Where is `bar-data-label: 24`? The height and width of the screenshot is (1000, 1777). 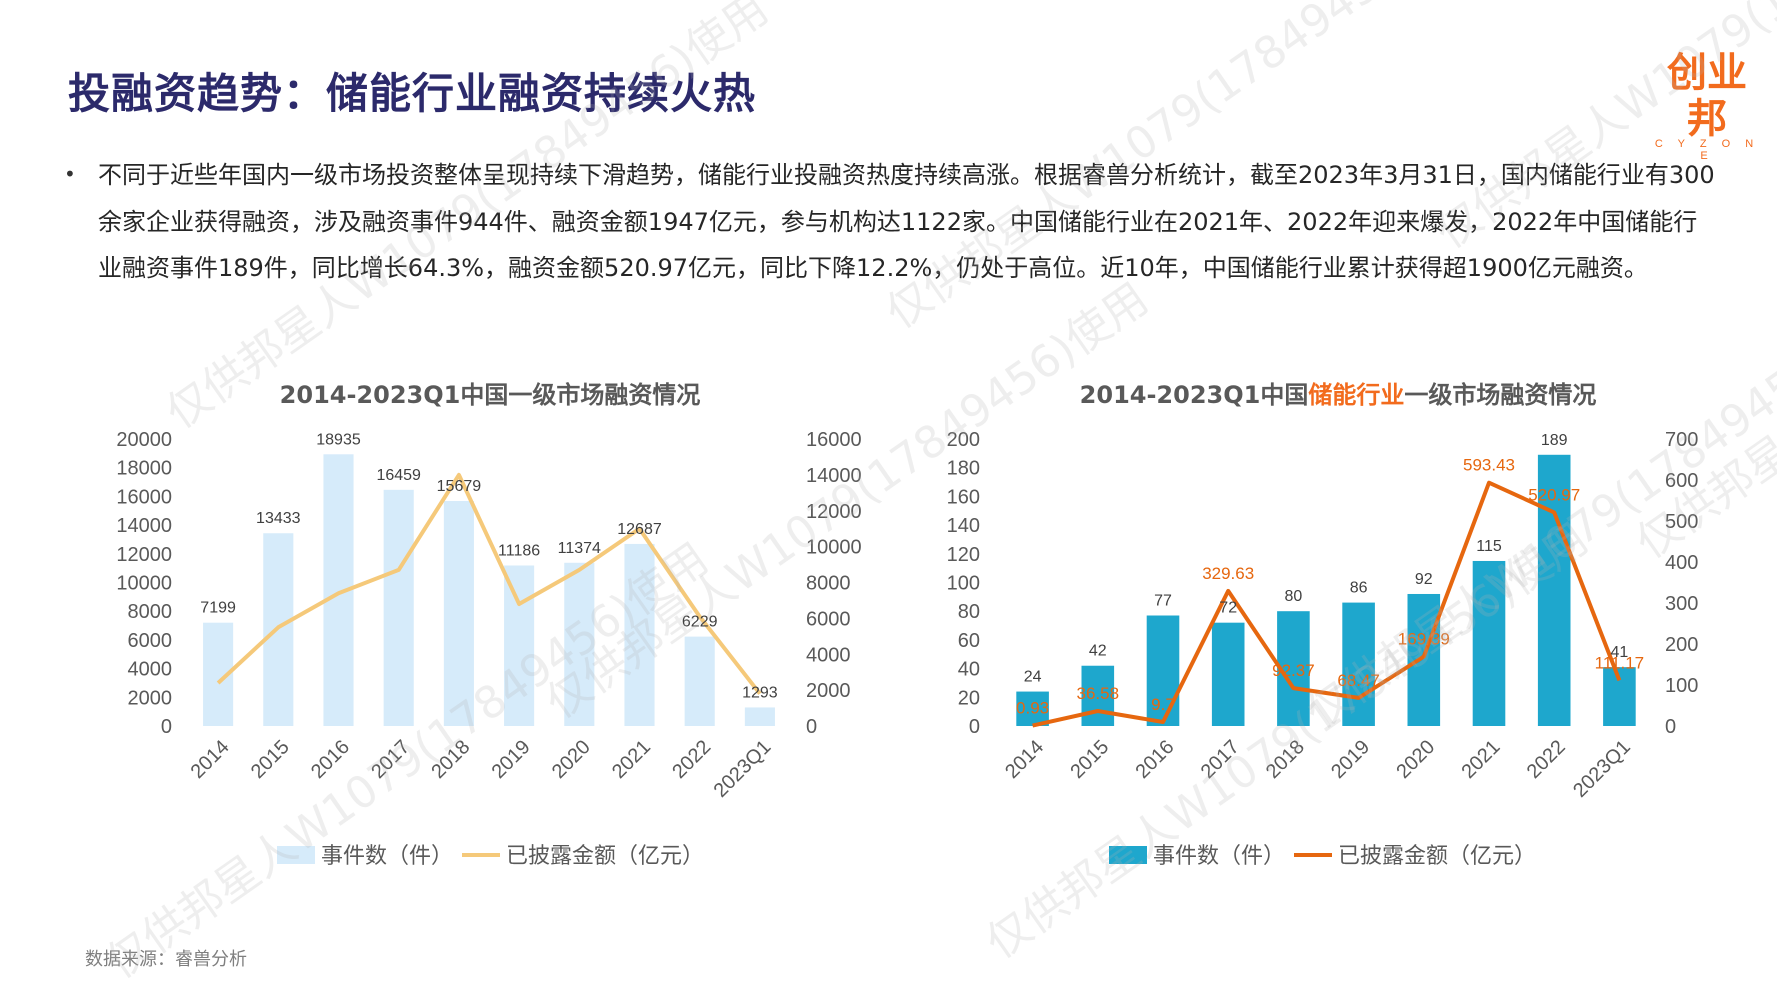 bar-data-label: 24 is located at coordinates (1033, 677).